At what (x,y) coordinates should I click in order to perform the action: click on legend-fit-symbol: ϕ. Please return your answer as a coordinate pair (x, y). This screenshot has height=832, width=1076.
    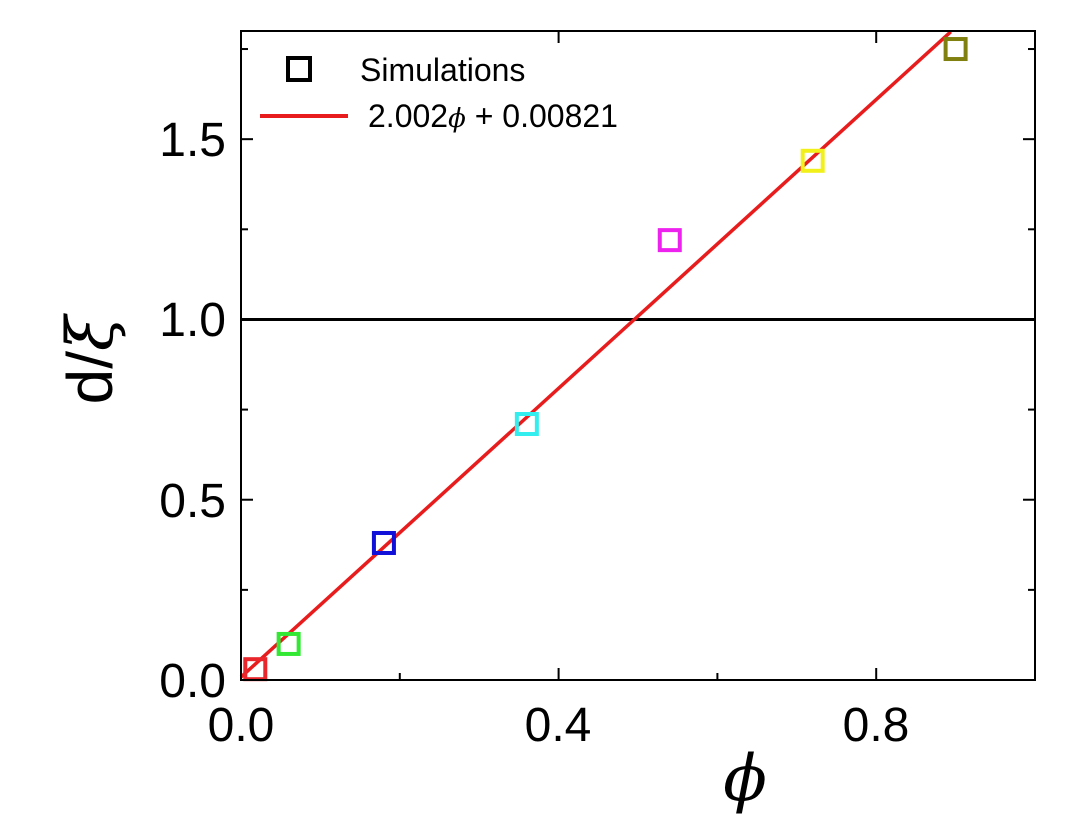
    Looking at the image, I should click on (457, 119).